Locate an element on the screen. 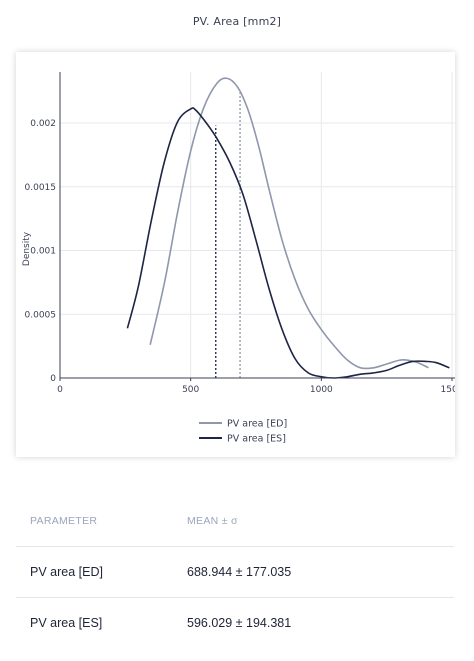  table-header: PARAMETER MEAN ± σ is located at coordinates (235, 521).